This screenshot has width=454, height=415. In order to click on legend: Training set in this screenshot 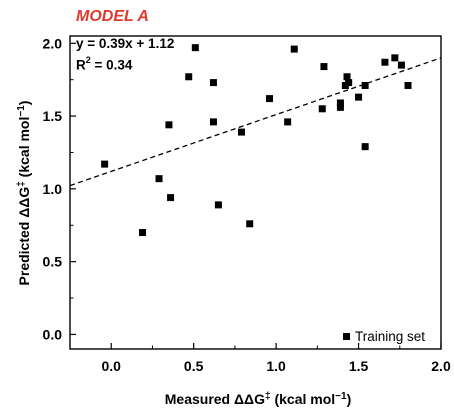, I will do `click(384, 336)`.